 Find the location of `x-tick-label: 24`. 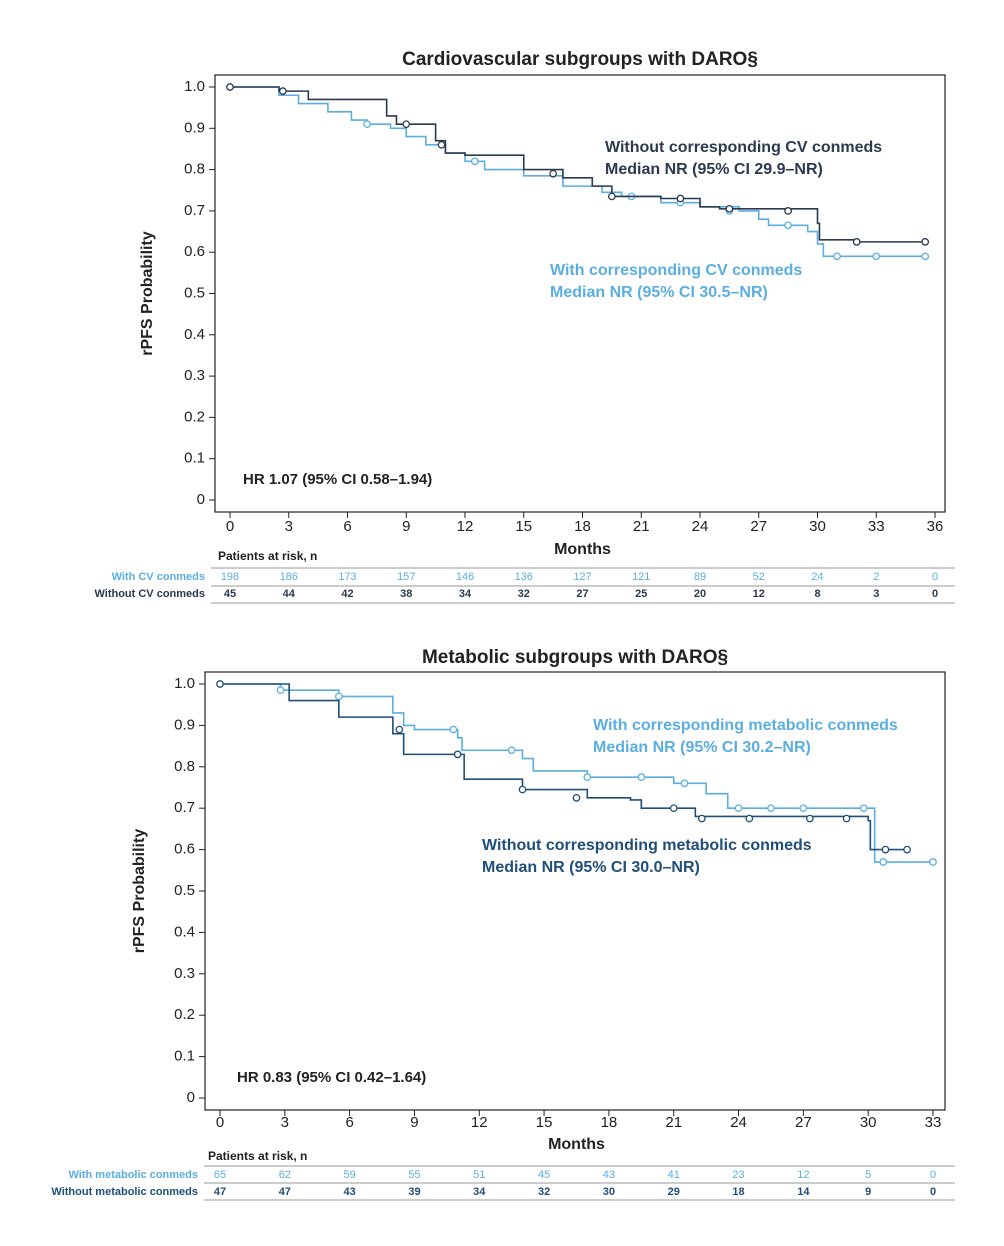

x-tick-label: 24 is located at coordinates (700, 526).